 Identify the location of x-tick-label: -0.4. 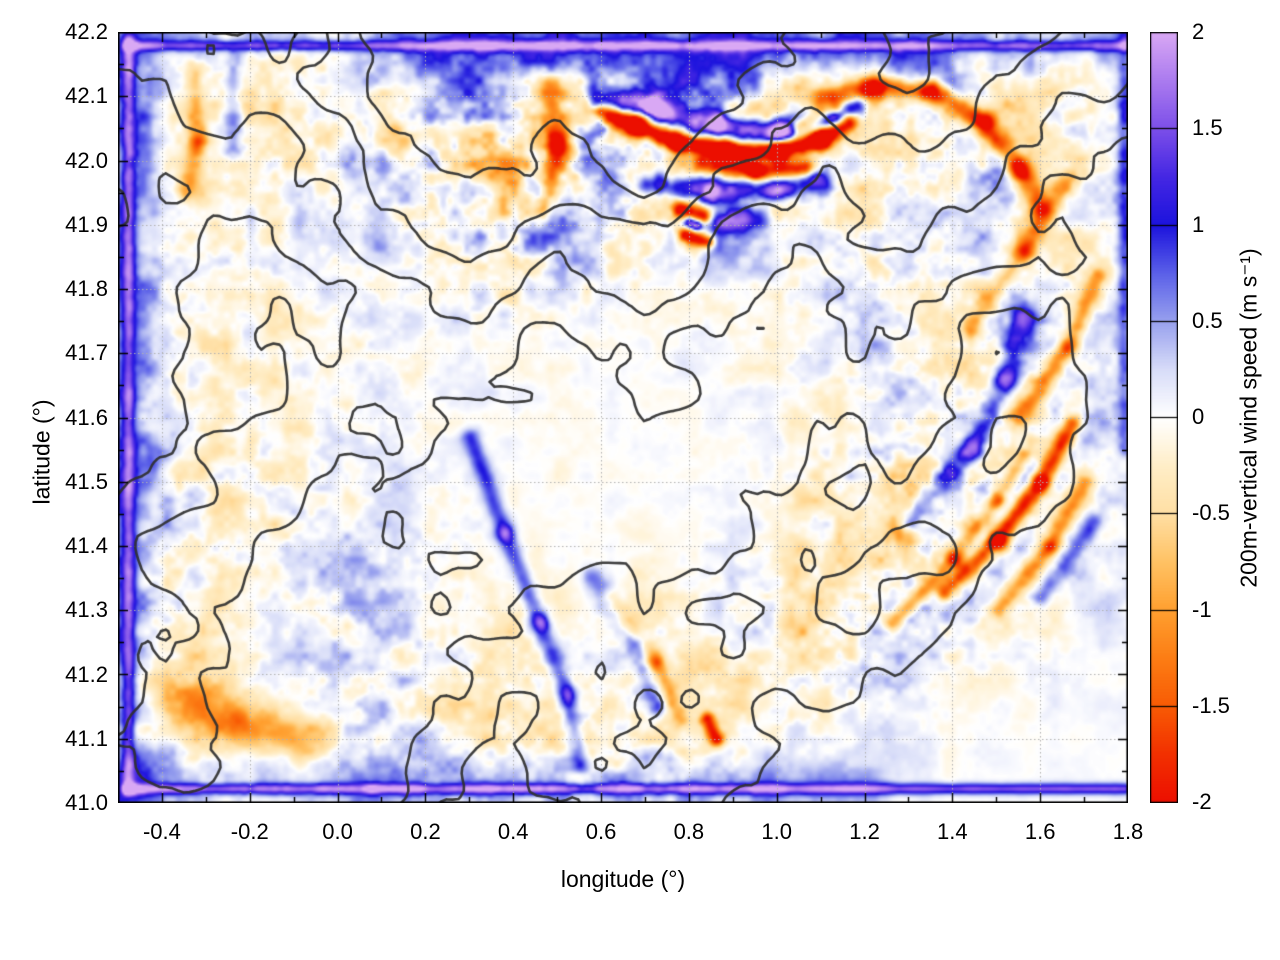
(161, 831).